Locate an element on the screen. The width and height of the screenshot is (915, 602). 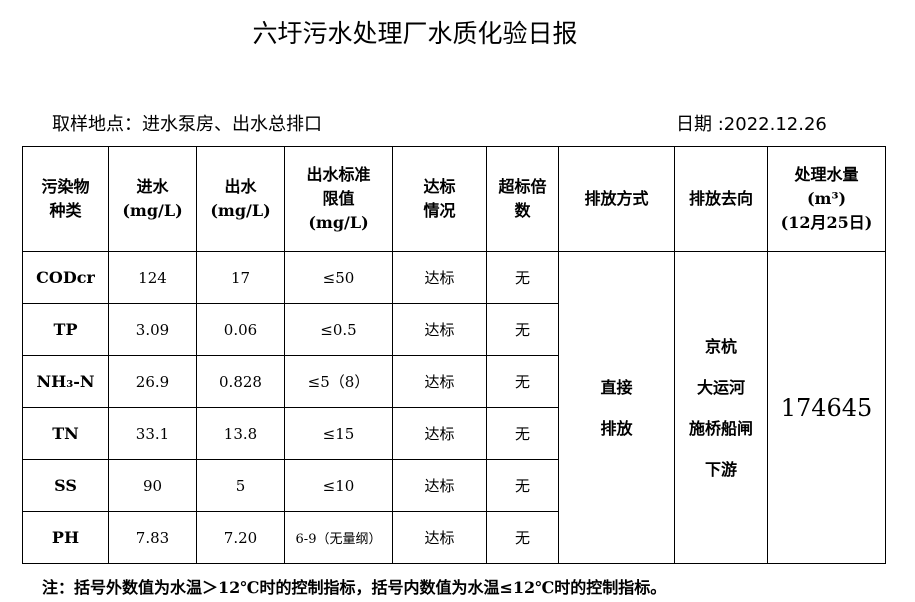
table-row: PH 7.83 7.20 6-9（无量纲） 达标无 is located at coordinates (454, 537).